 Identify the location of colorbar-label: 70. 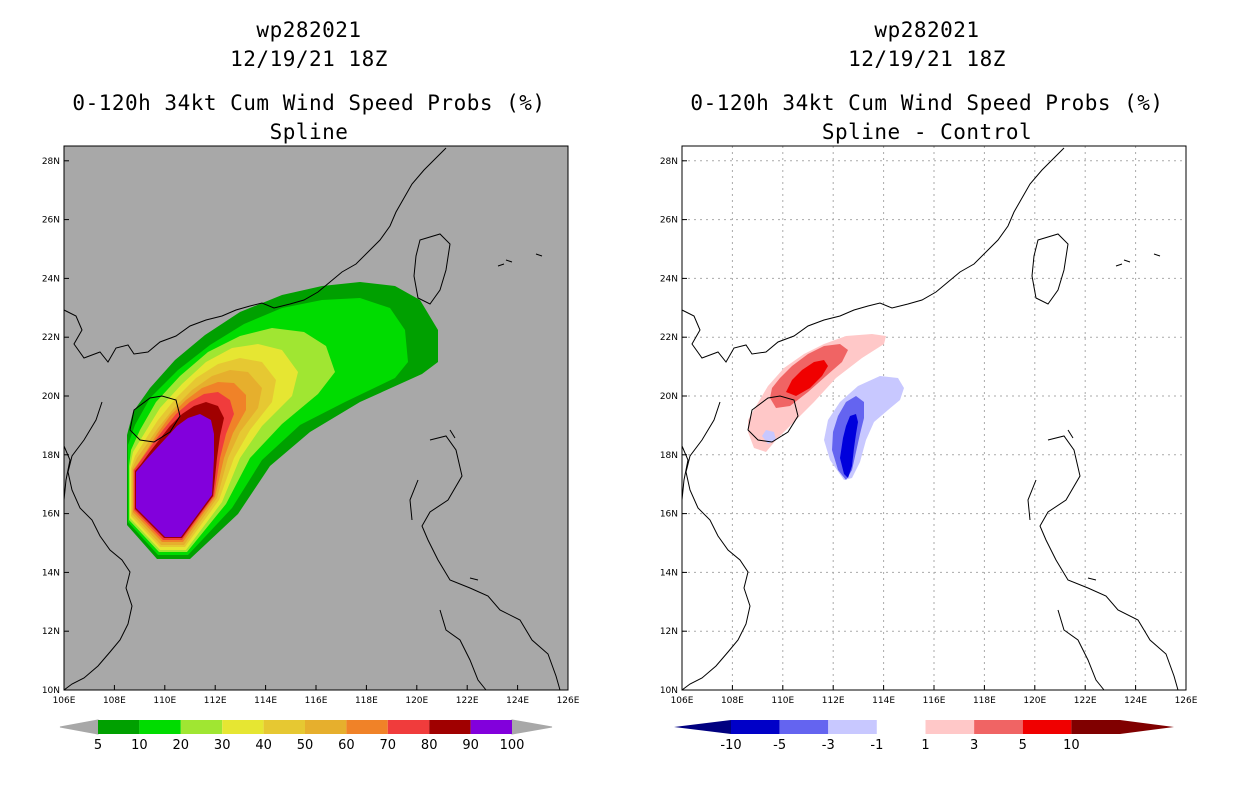
(388, 745).